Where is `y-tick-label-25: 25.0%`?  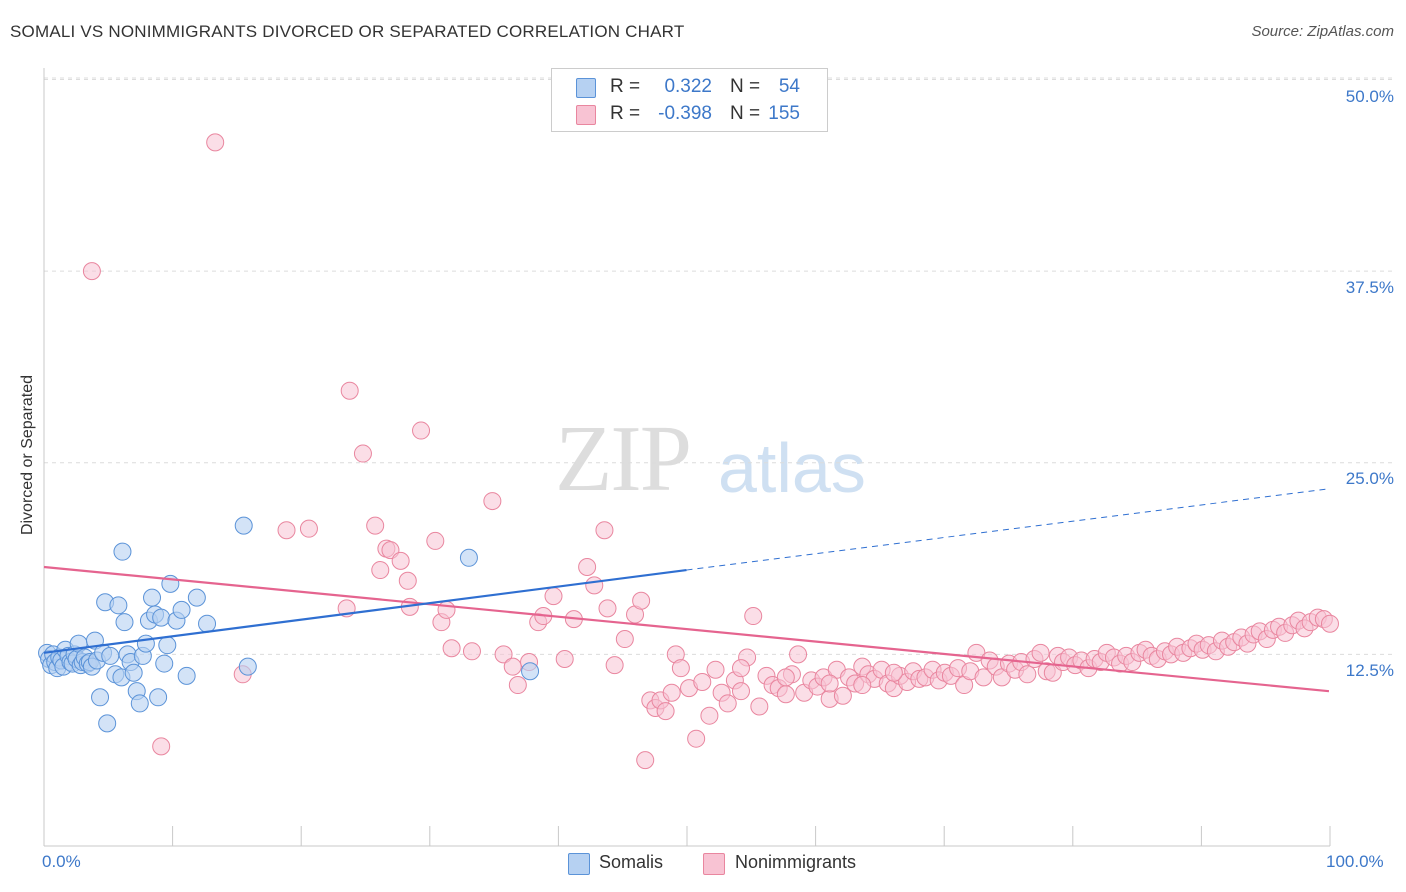 y-tick-label-25: 25.0% is located at coordinates (1369, 478).